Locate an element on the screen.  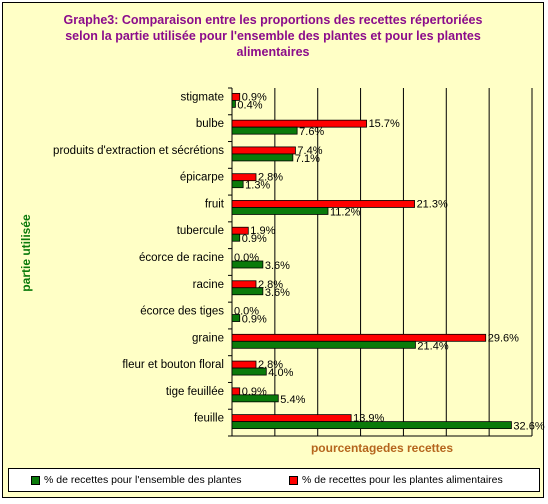
category-label: écorce de racine is located at coordinates (181, 258).